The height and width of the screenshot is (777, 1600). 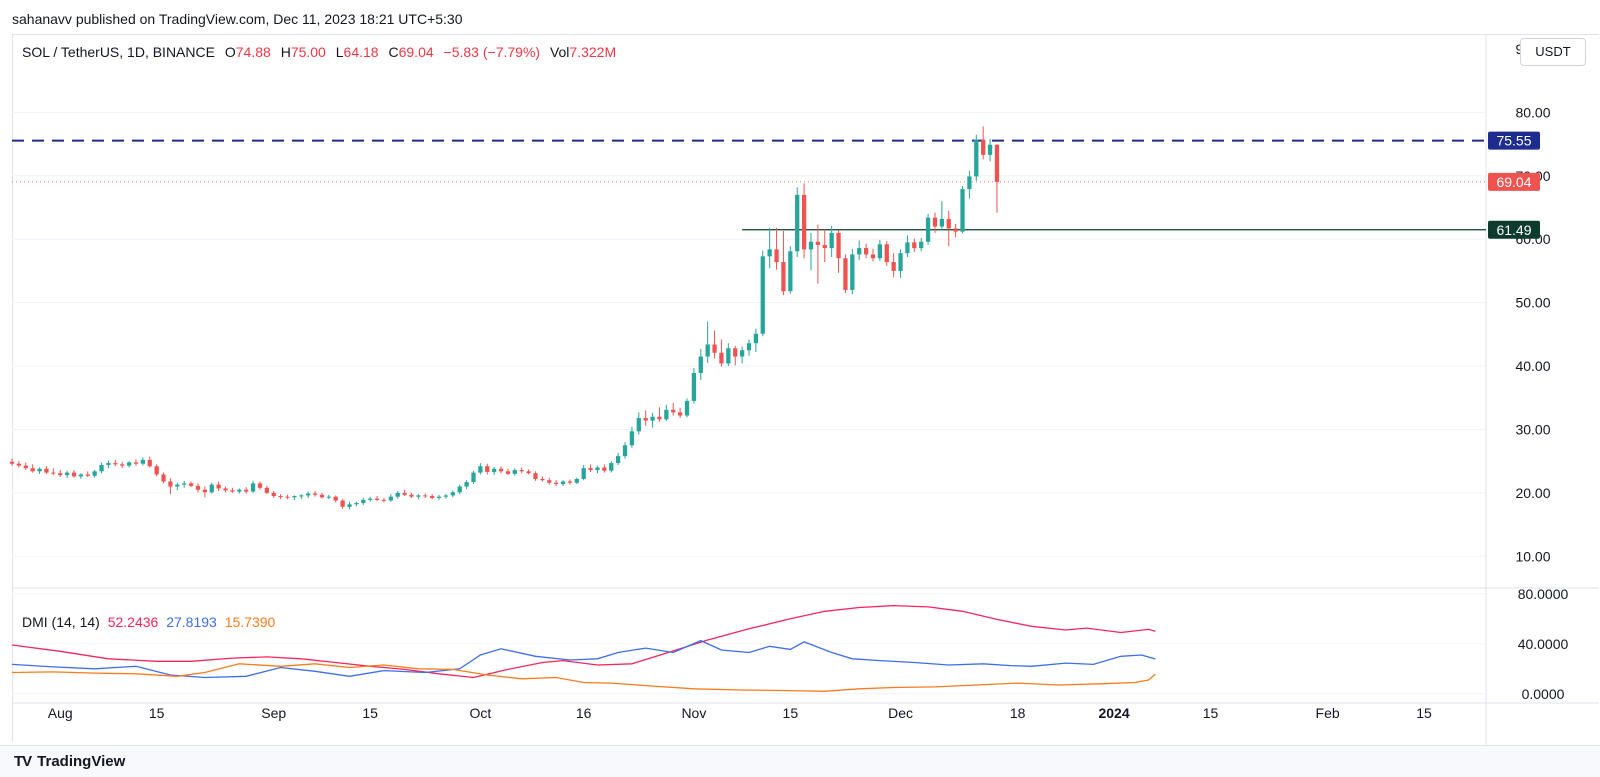 I want to click on dmi-tick-label: 0.0000, so click(x=1543, y=694).